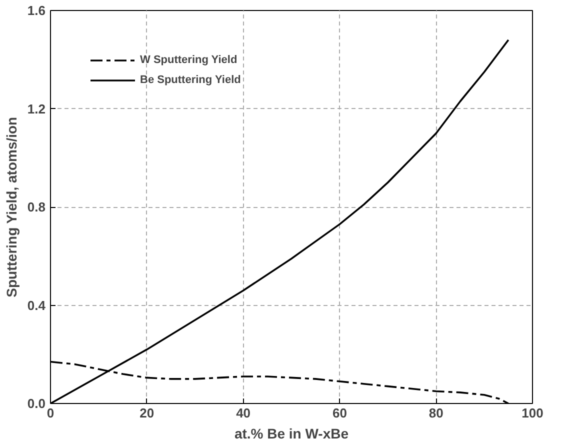 Image resolution: width=562 pixels, height=444 pixels. What do you see at coordinates (36, 305) in the screenshot?
I see `y-tick-label: 0.4` at bounding box center [36, 305].